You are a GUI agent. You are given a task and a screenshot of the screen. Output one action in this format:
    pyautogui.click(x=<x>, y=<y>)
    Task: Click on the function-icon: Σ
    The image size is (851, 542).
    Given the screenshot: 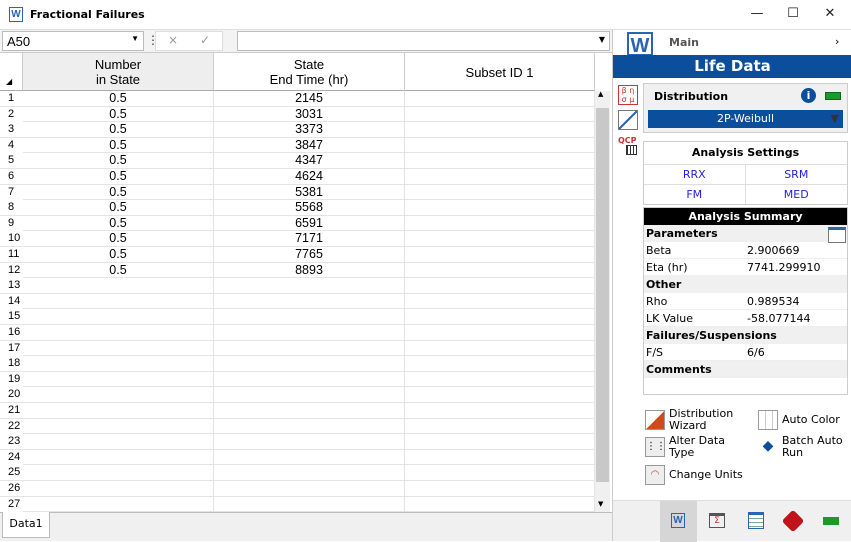 What is the action you would take?
    pyautogui.click(x=717, y=520)
    